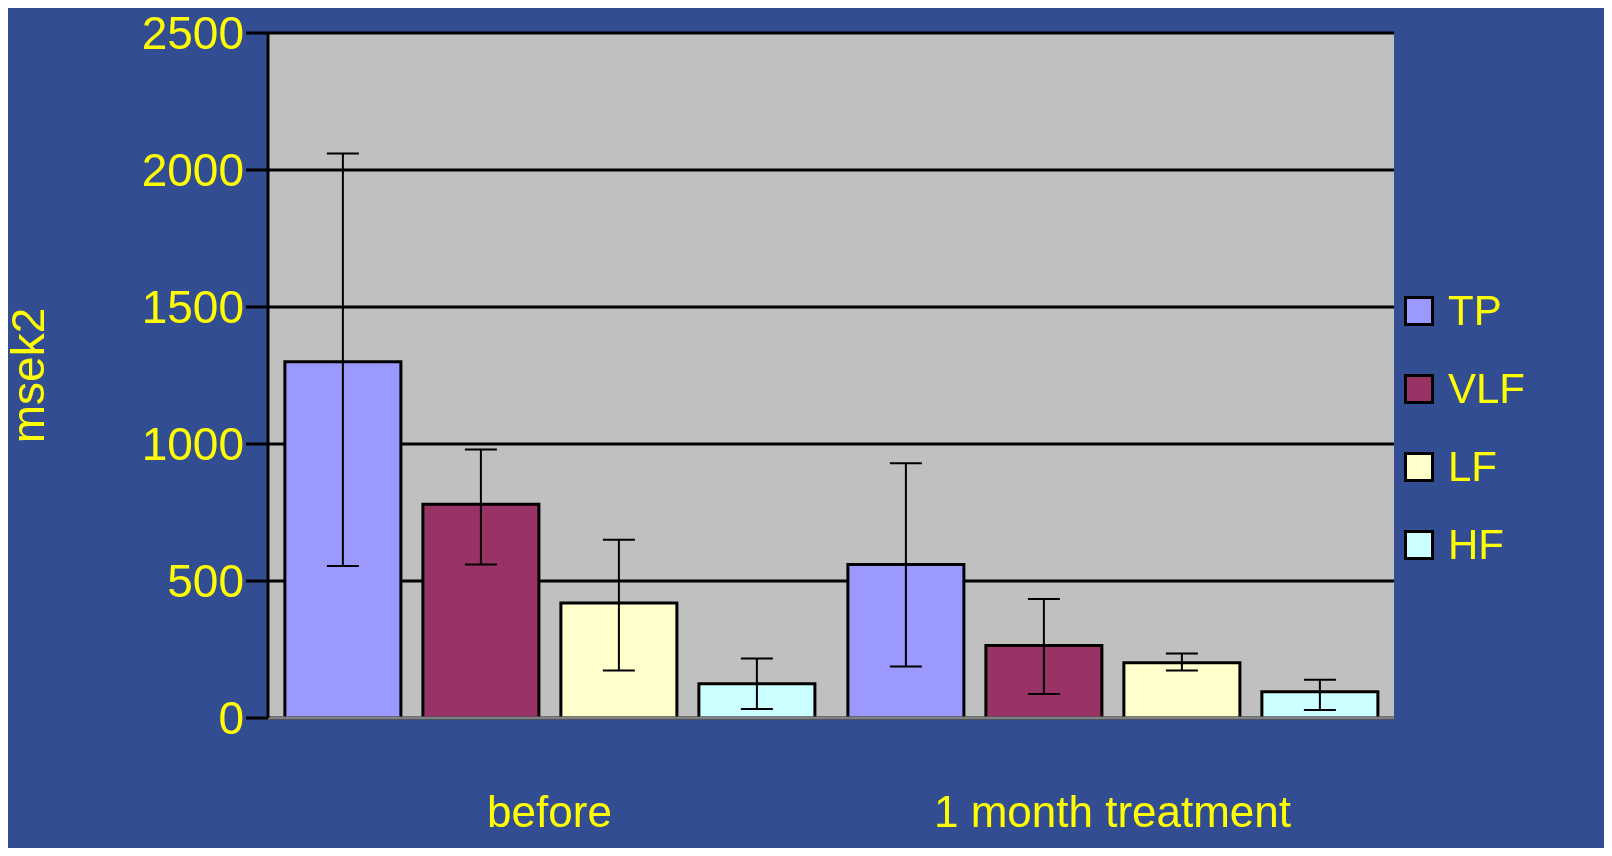 This screenshot has width=1612, height=856. Describe the element at coordinates (192, 170) in the screenshot. I see `y-tick-label: 2000` at that location.